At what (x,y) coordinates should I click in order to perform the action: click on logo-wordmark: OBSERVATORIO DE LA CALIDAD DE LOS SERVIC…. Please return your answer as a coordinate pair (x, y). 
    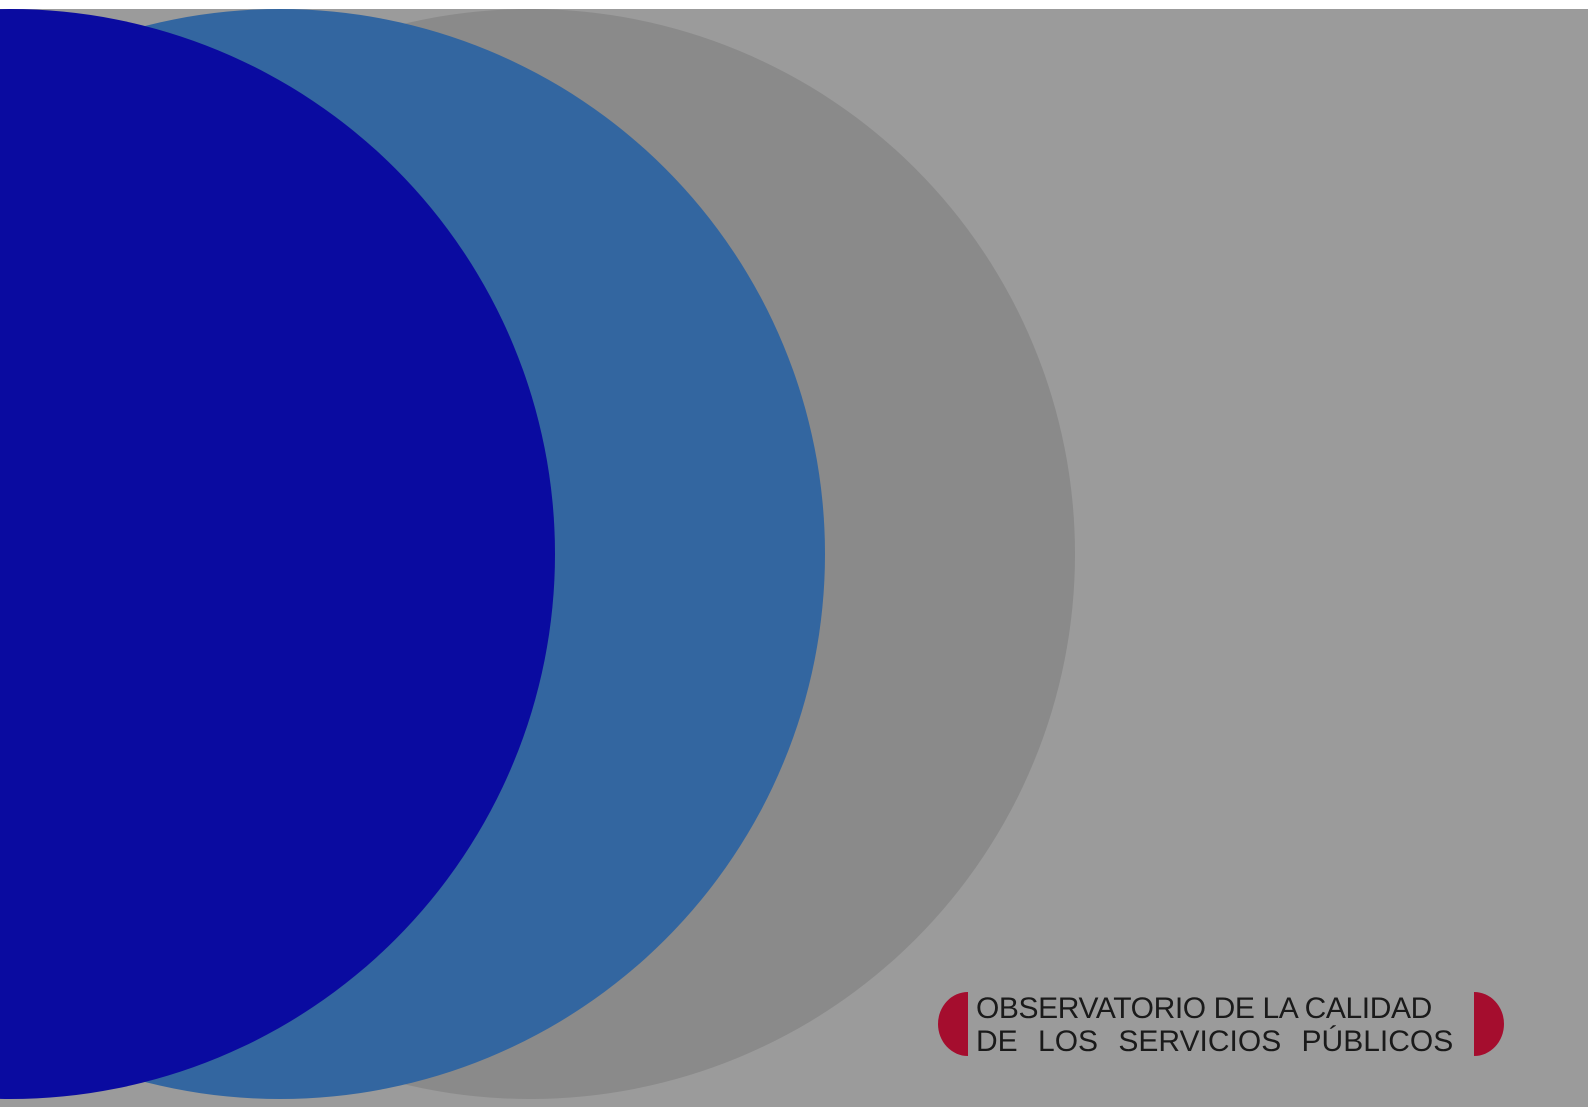
    Looking at the image, I should click on (1221, 1025).